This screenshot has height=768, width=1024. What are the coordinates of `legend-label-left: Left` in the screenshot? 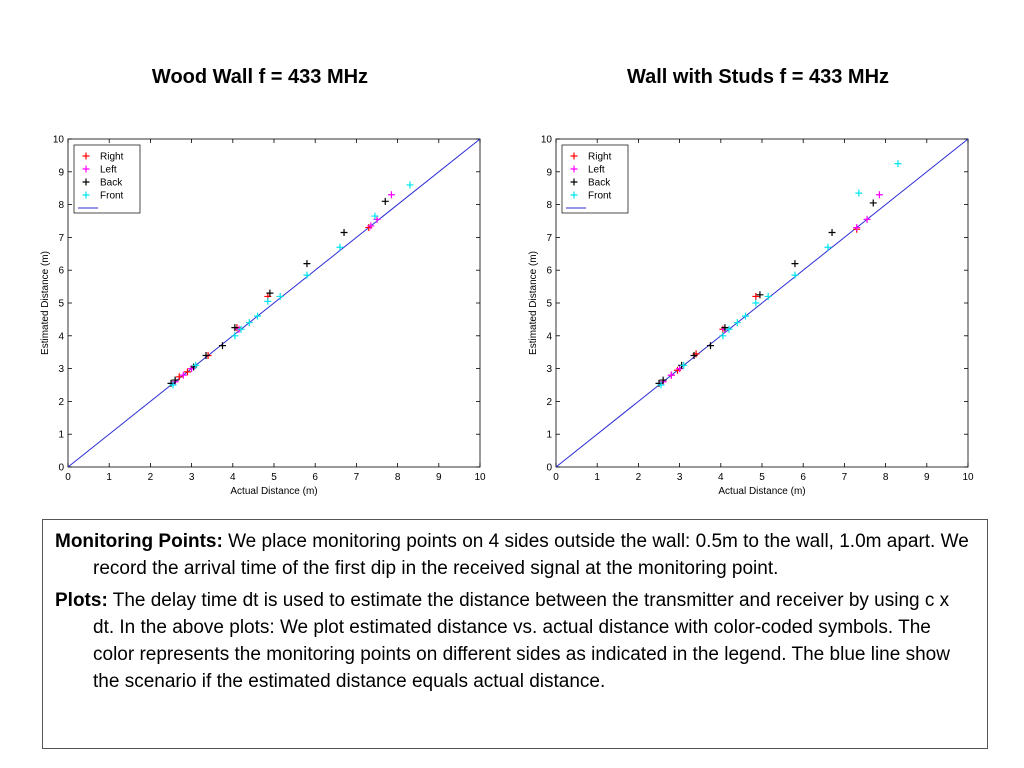 It's located at (108, 170).